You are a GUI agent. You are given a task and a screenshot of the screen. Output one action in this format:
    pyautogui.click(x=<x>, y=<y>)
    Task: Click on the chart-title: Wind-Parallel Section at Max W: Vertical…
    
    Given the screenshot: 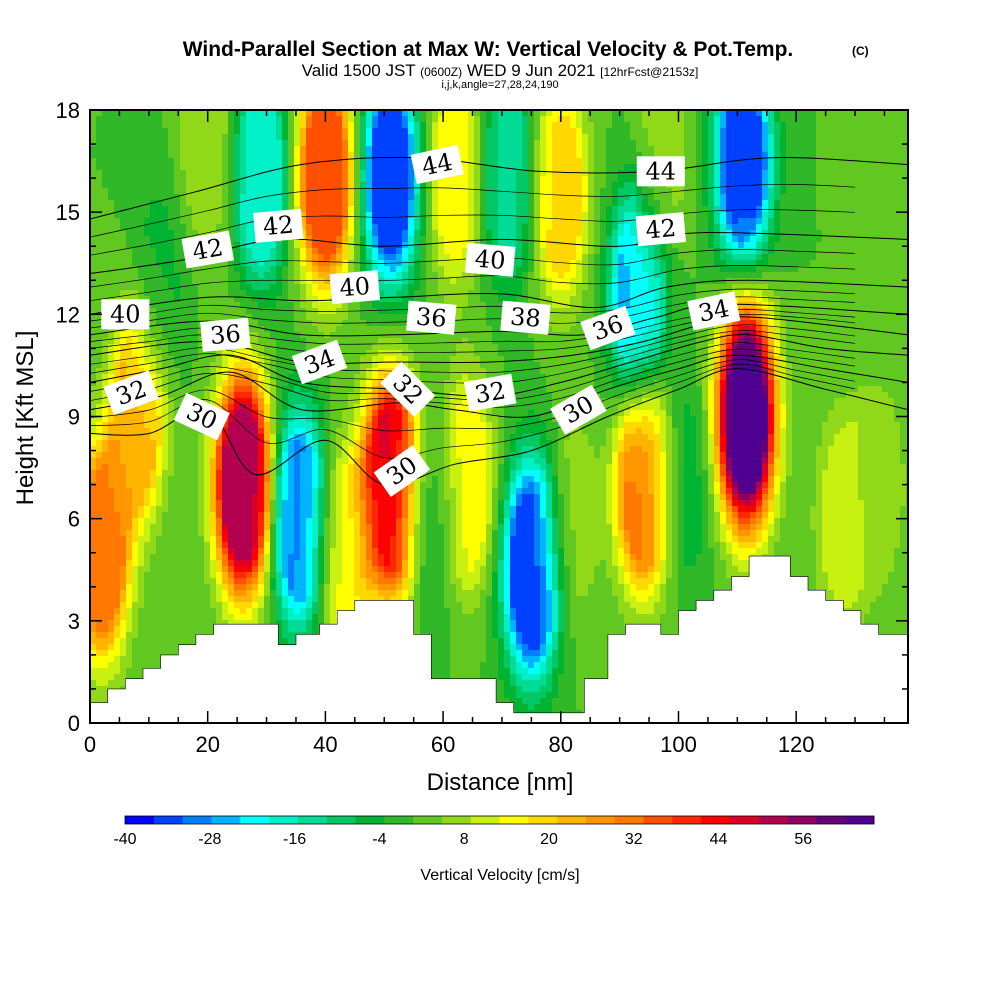 What is the action you would take?
    pyautogui.click(x=488, y=49)
    